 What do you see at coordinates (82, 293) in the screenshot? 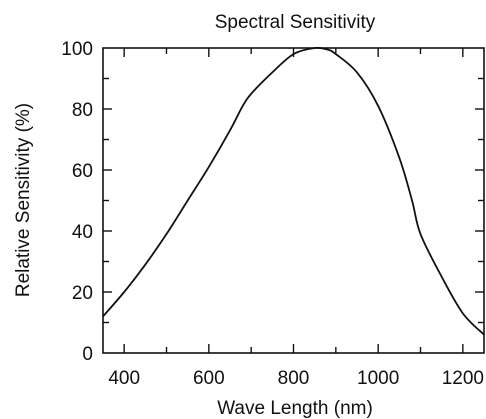
I see `y-tick-label: 20` at bounding box center [82, 293].